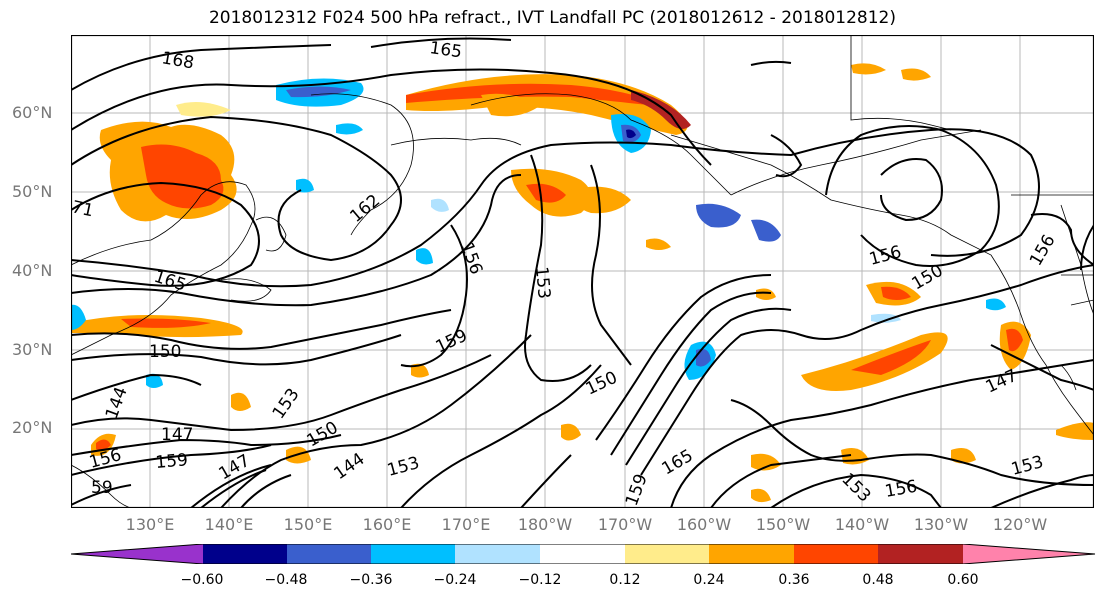 The width and height of the screenshot is (1105, 601). I want to click on colorbar-tick-label: −0.12, so click(540, 580).